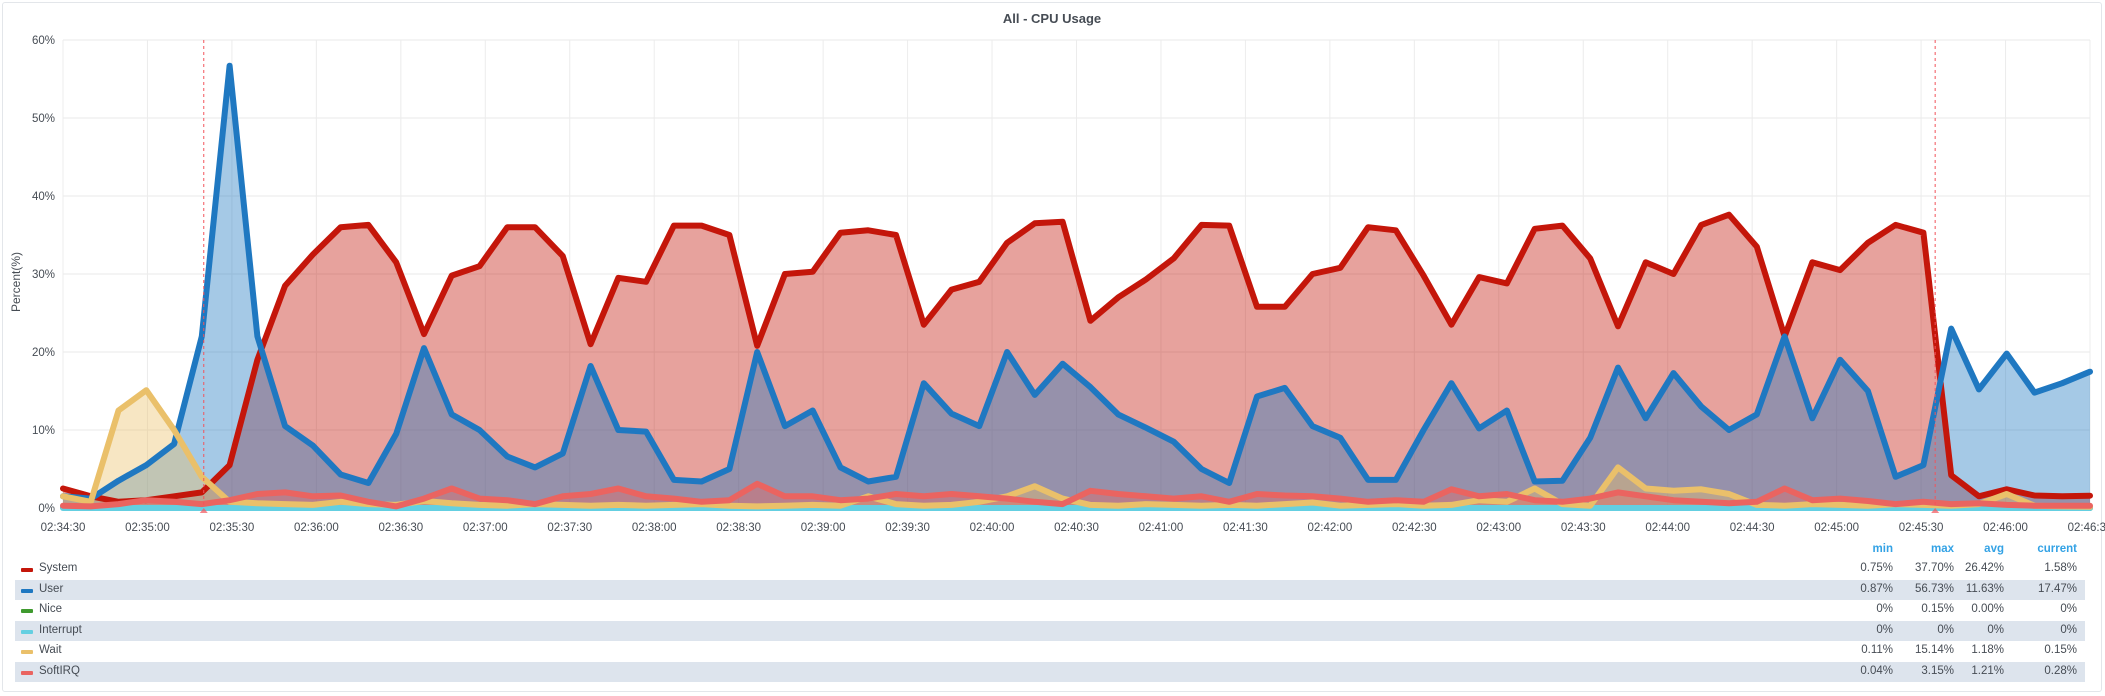 This screenshot has width=2105, height=696. Describe the element at coordinates (1937, 670) in the screenshot. I see `legend-max-value: 3.15%` at that location.